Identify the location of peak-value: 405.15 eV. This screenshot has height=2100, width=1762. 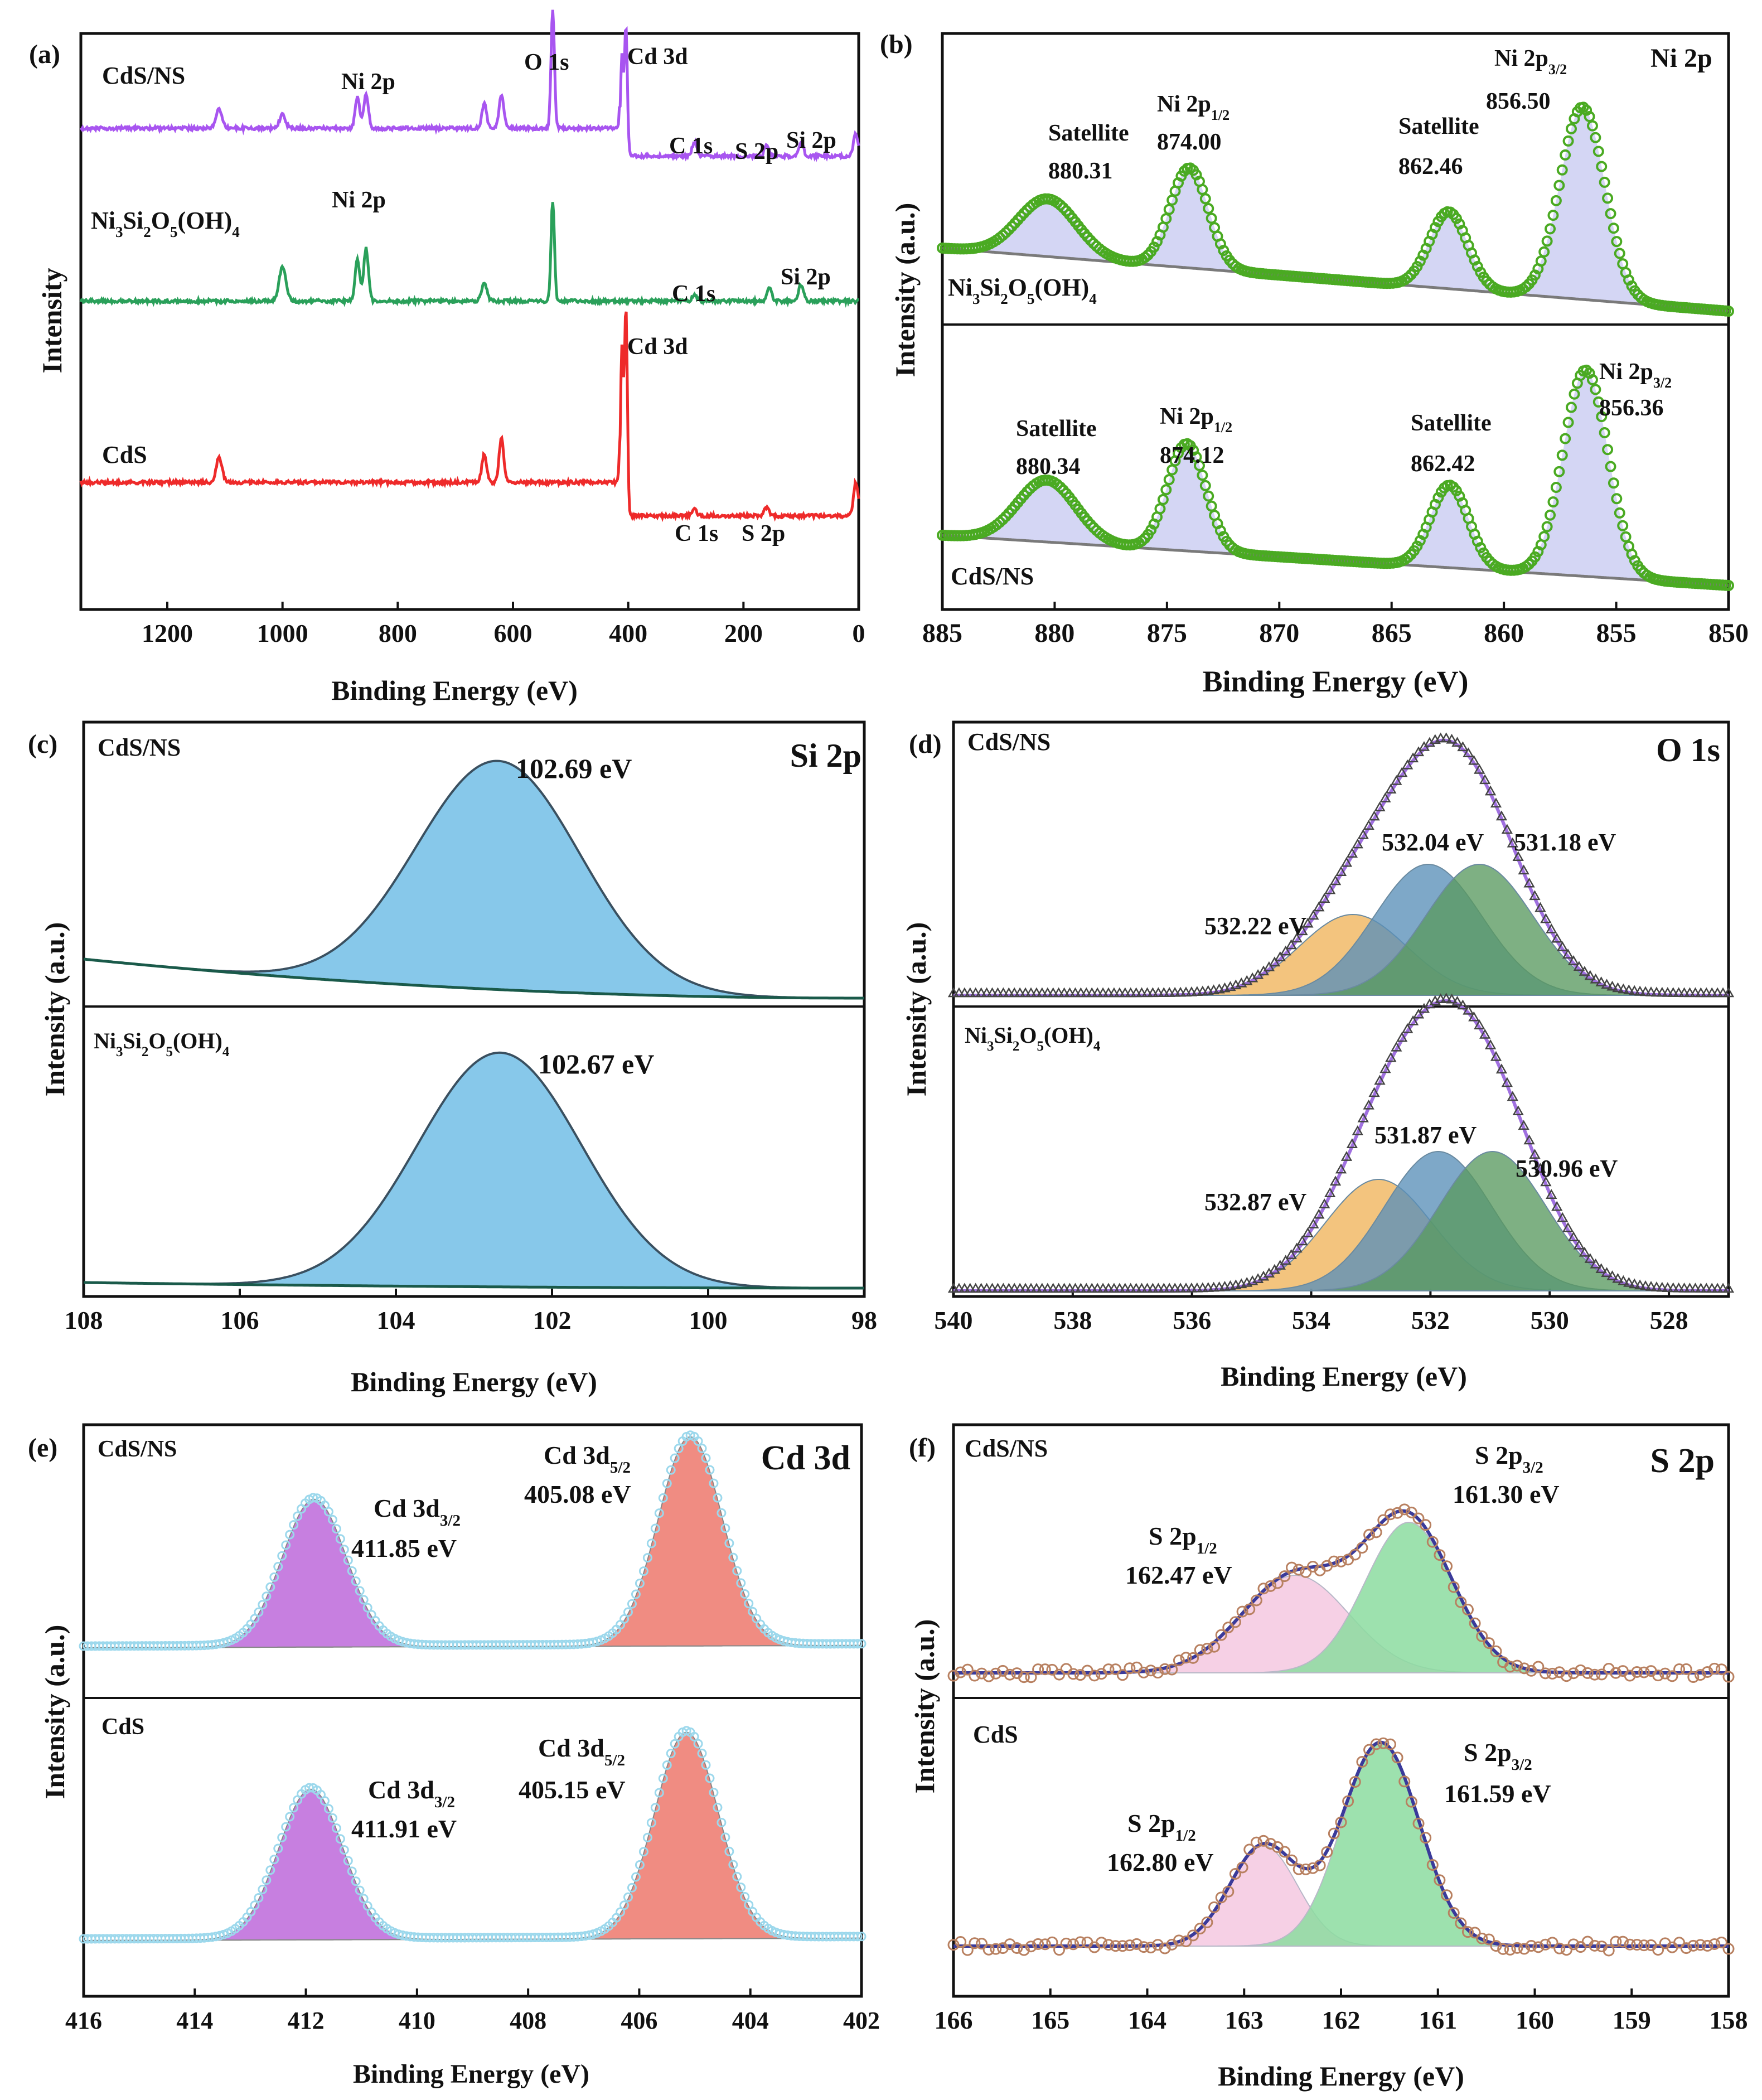
(572, 1789).